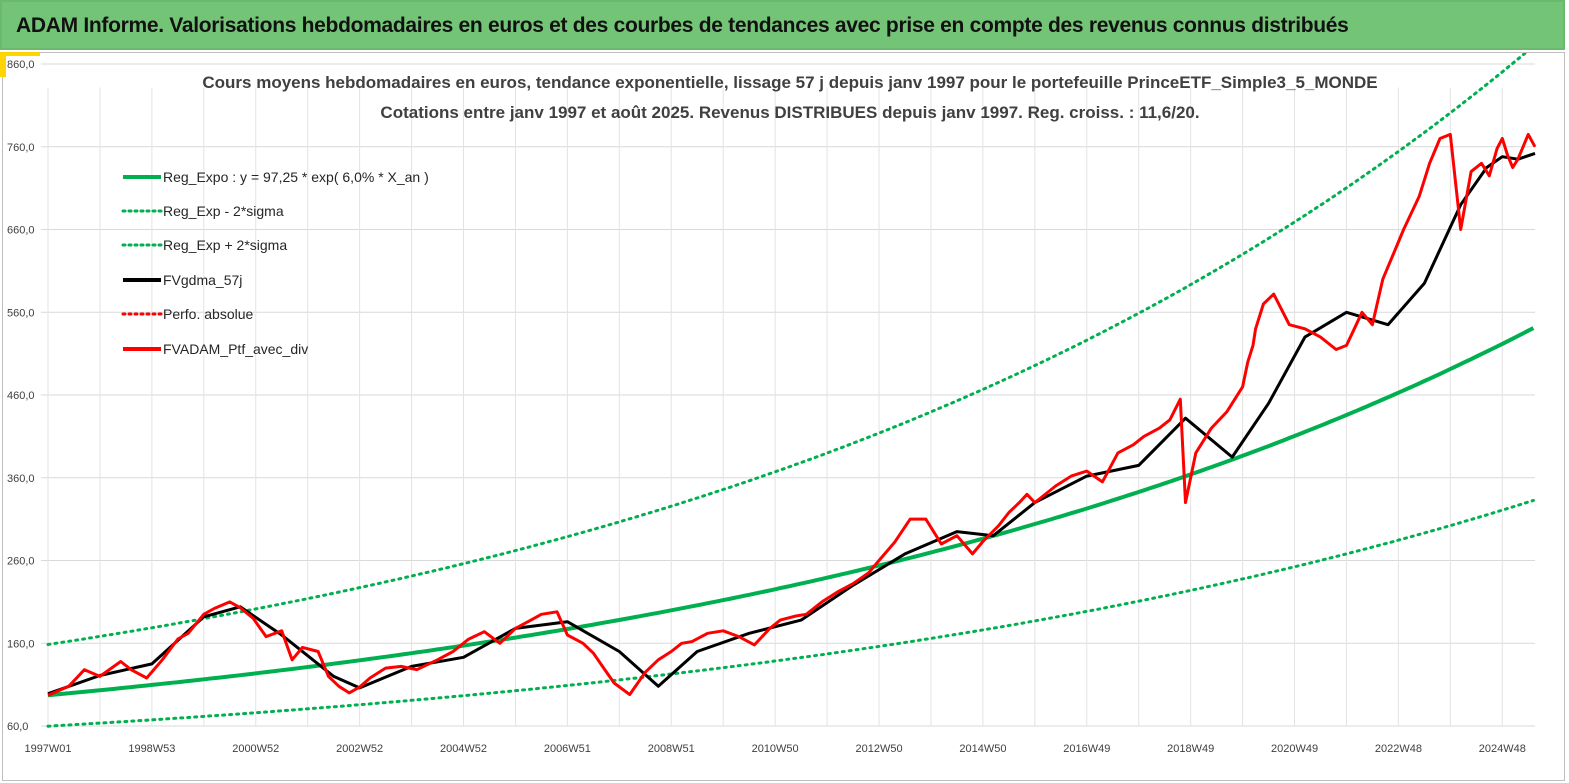 The width and height of the screenshot is (1569, 783). I want to click on legend-item-fvgdma: FVgdma_57j, so click(182, 280).